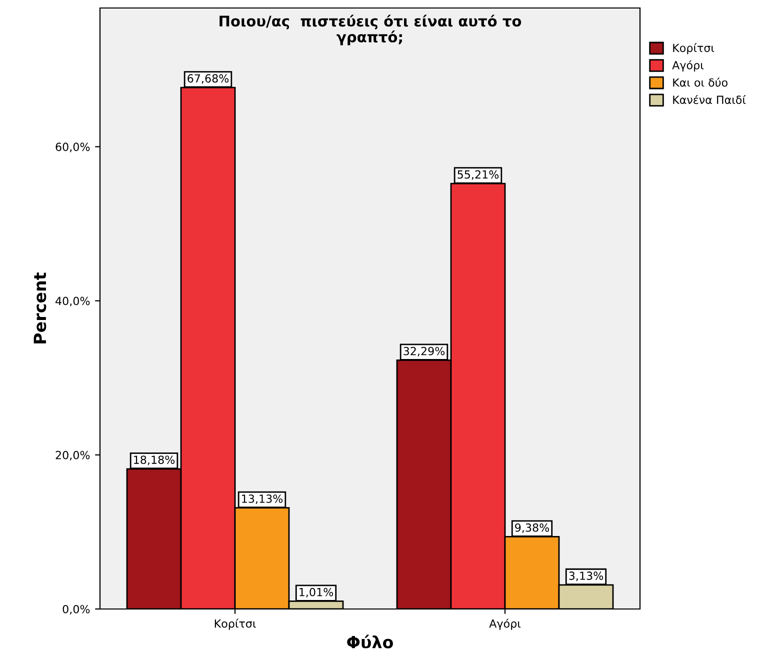 The image size is (759, 669). Describe the element at coordinates (424, 351) in the screenshot. I see `data-label: 32,29%` at that location.